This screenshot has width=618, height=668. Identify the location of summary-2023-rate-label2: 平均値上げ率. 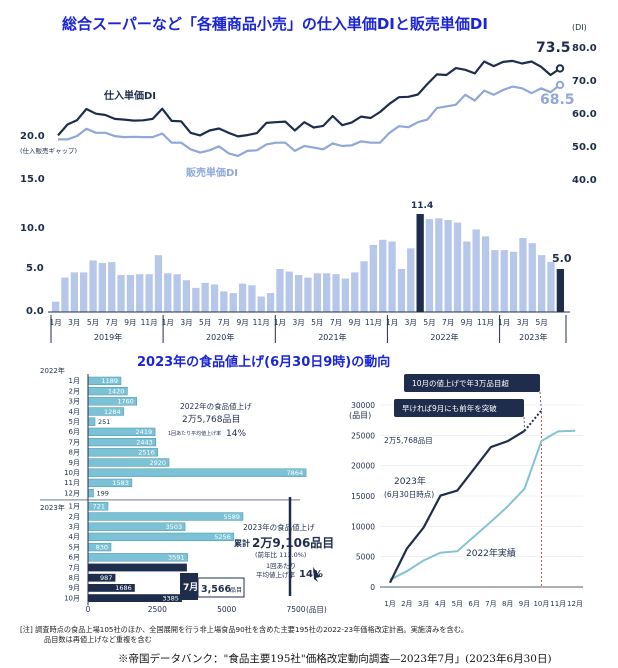
(276, 574).